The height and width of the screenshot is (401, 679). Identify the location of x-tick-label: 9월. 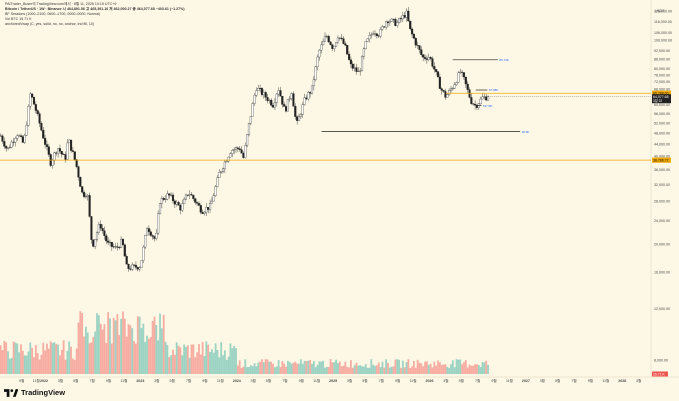
(493, 380).